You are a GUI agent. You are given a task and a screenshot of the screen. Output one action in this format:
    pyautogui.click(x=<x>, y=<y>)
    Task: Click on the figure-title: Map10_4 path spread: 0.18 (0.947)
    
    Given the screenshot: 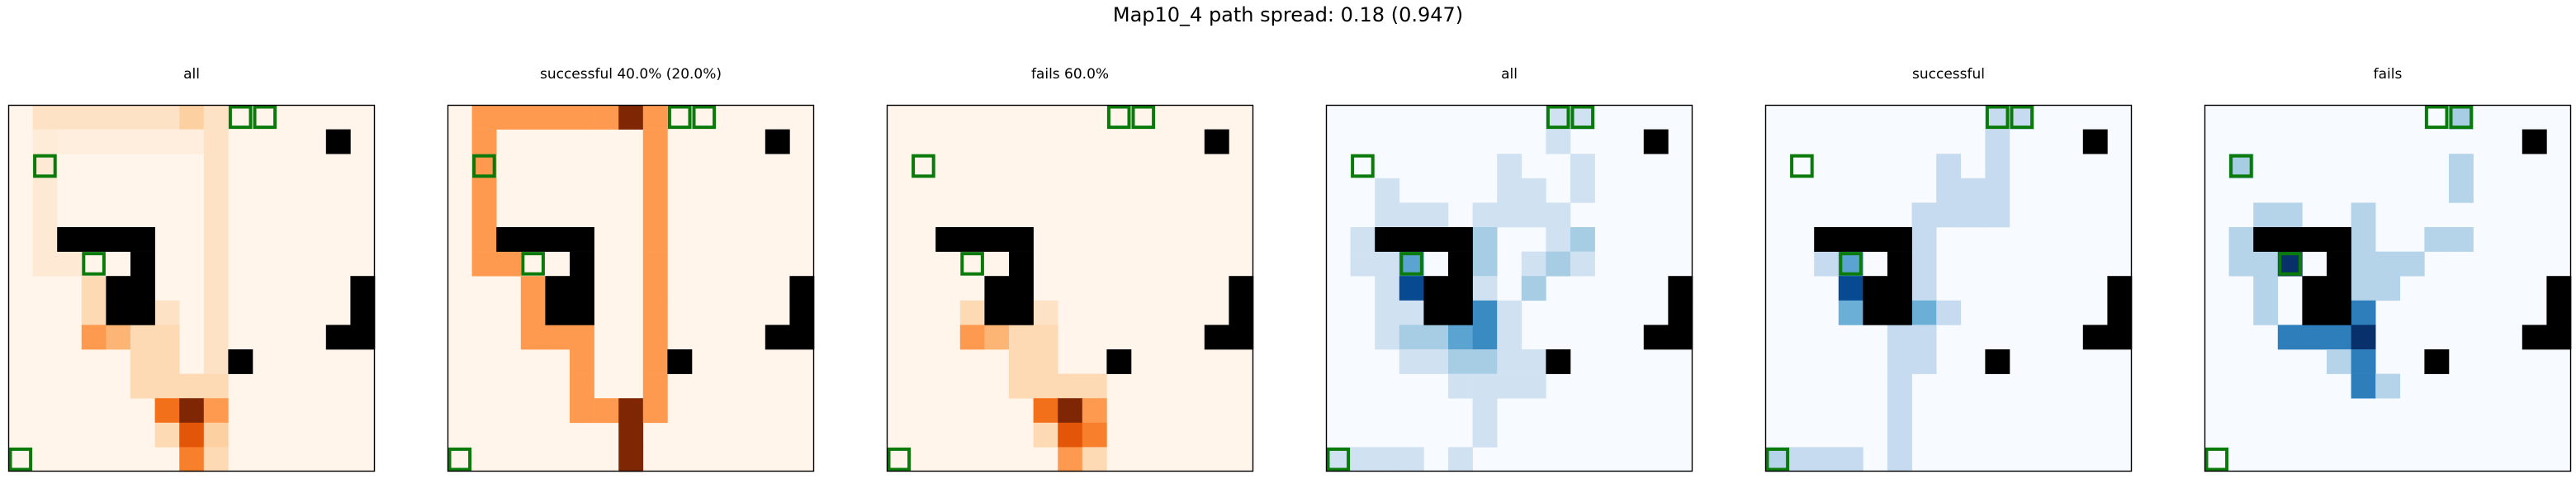 What is the action you would take?
    pyautogui.click(x=1288, y=14)
    